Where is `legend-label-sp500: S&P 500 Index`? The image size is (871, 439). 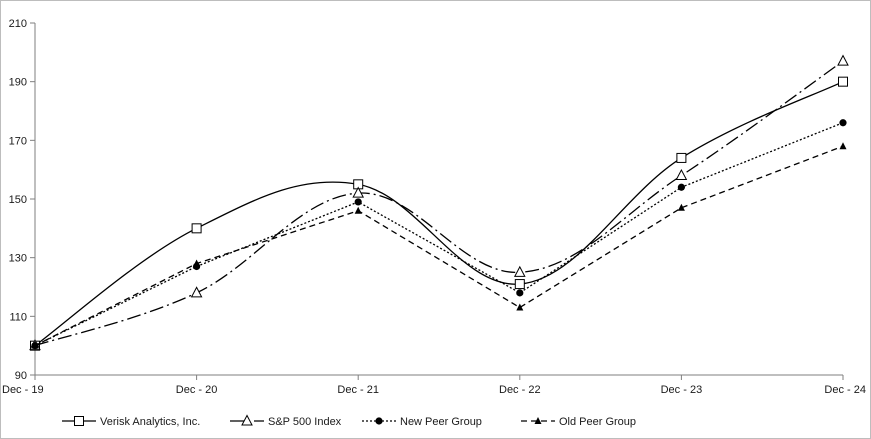
legend-label-sp500: S&P 500 Index is located at coordinates (305, 422).